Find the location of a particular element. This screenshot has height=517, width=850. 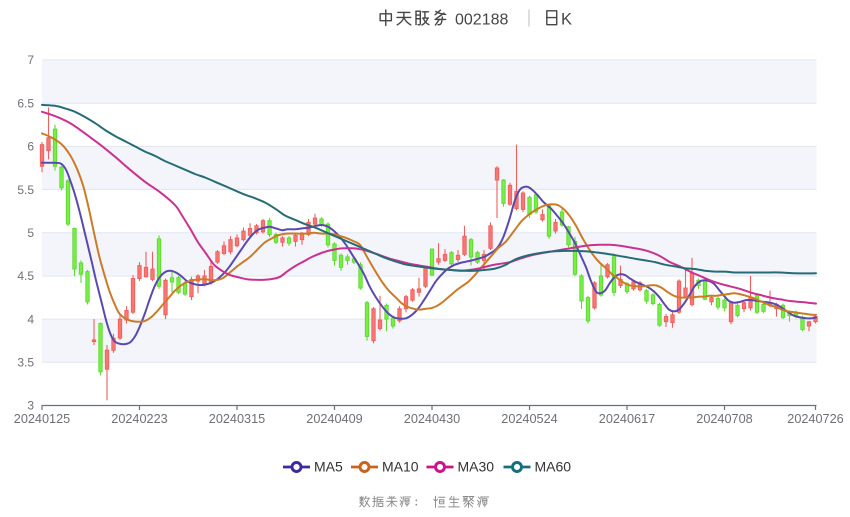

svg-text: 5 is located at coordinates (30, 233).